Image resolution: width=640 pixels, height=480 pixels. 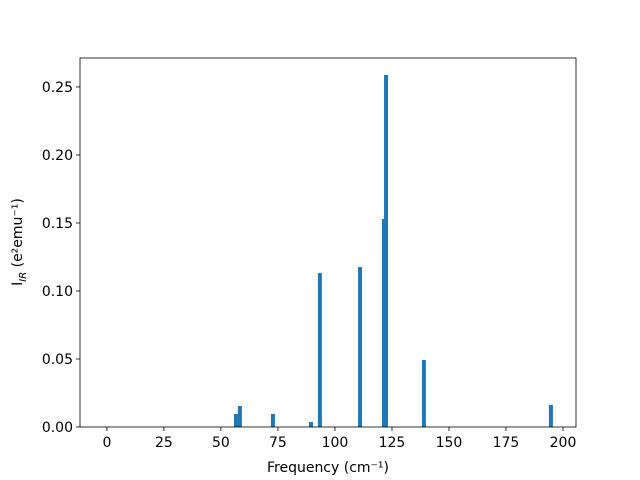 I want to click on x-tick-label: 175, so click(x=506, y=443).